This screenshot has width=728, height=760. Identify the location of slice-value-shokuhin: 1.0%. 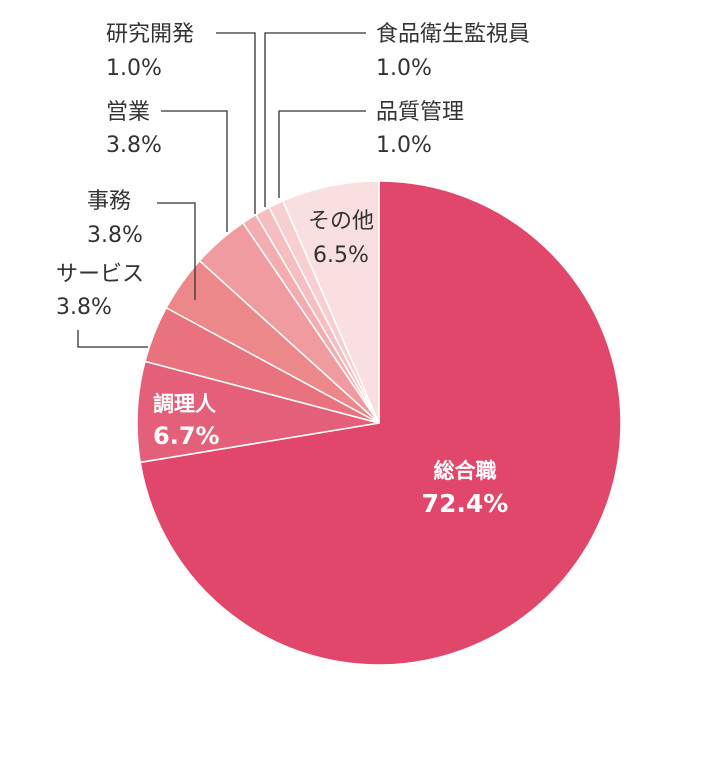
(404, 68).